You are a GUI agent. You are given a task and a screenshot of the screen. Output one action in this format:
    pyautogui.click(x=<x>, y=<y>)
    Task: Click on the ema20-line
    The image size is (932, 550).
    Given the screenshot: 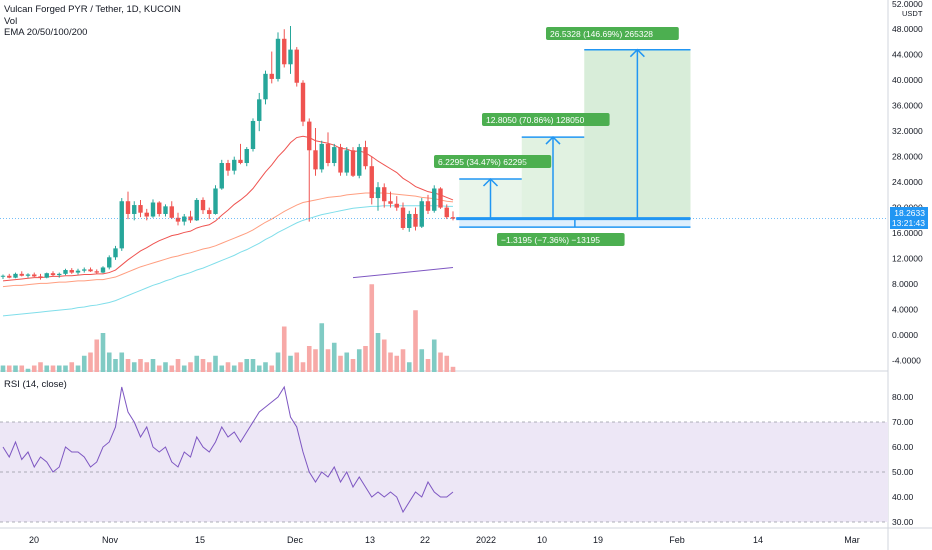 What is the action you would take?
    pyautogui.click(x=228, y=208)
    